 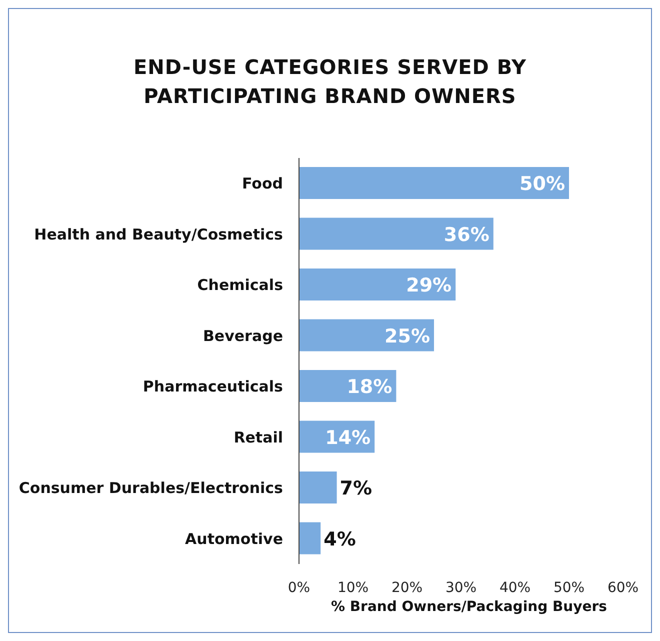 I want to click on x-tick-label: 40%, so click(x=515, y=588).